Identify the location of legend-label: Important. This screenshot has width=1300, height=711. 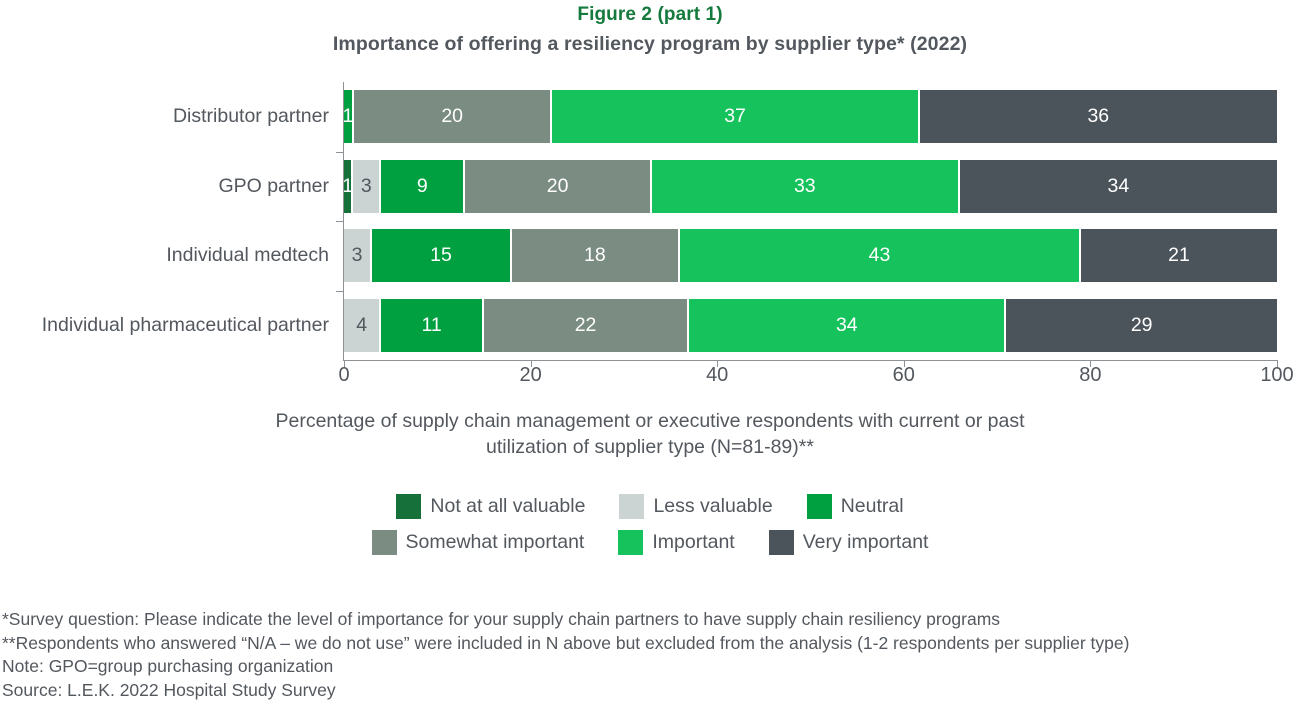
(693, 541).